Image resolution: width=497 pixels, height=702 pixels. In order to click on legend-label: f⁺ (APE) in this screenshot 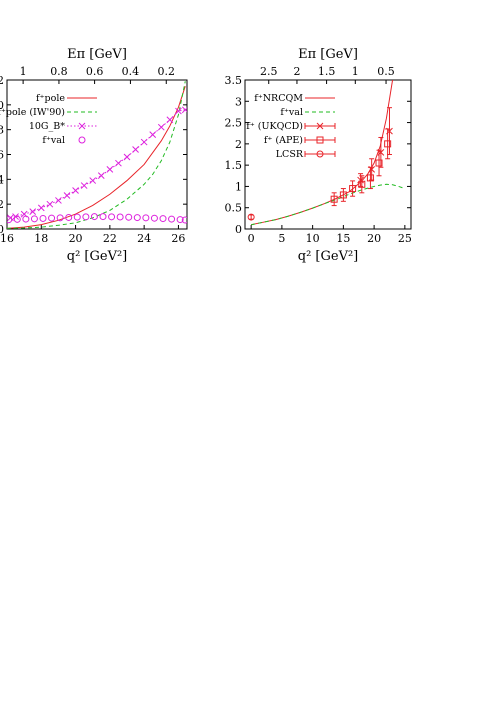, I will do `click(283, 140)`.